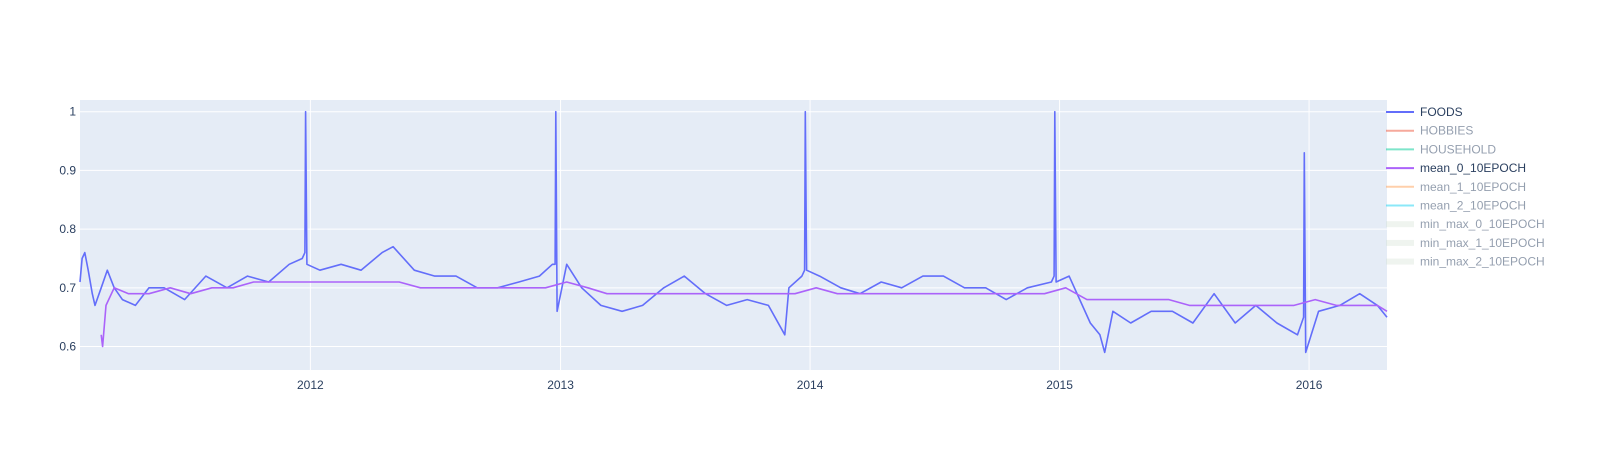 The height and width of the screenshot is (455, 1604). I want to click on y-tick-label: 1, so click(72, 112).